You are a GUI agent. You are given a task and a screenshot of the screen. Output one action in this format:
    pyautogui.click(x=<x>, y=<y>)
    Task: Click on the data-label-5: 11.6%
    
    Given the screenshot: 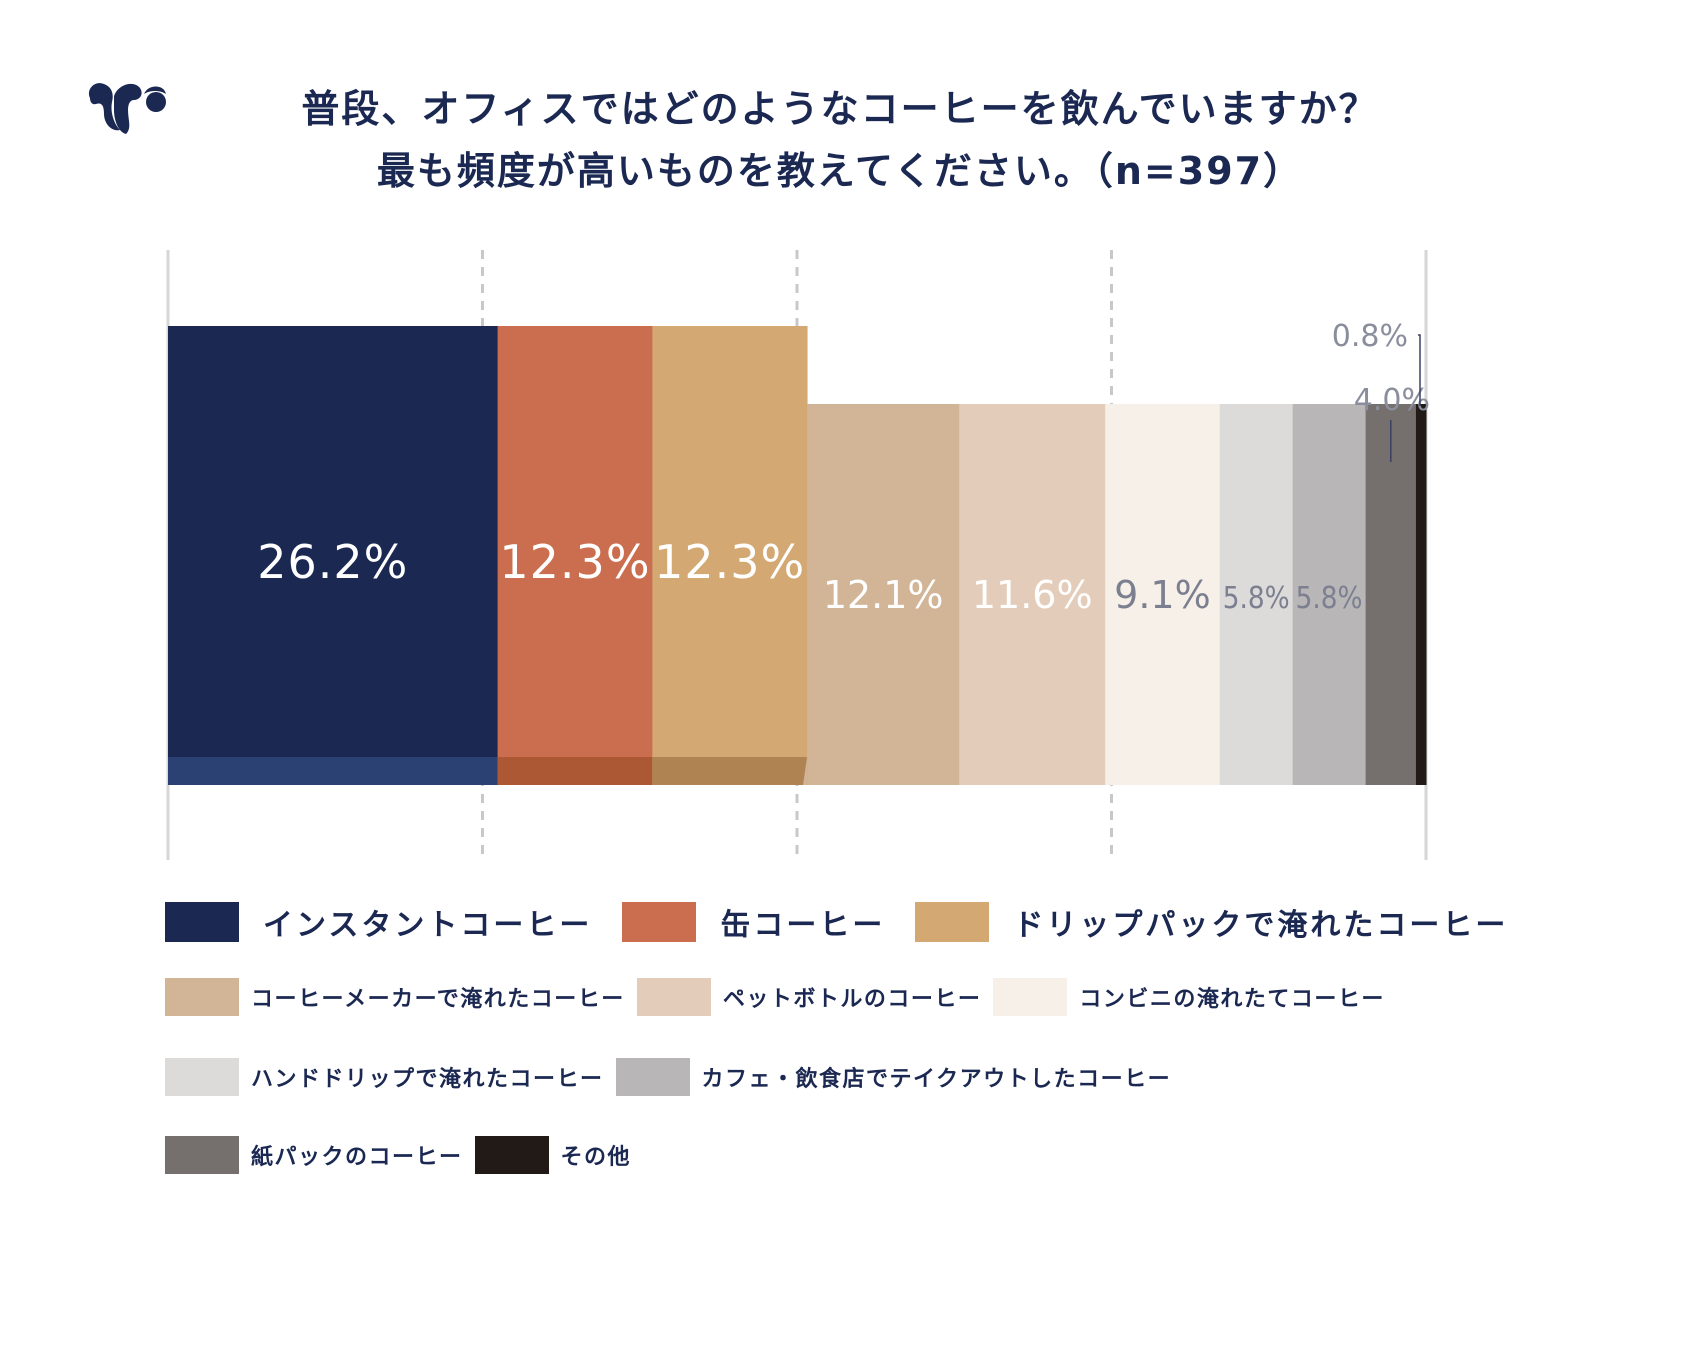 What is the action you would take?
    pyautogui.click(x=1032, y=595)
    